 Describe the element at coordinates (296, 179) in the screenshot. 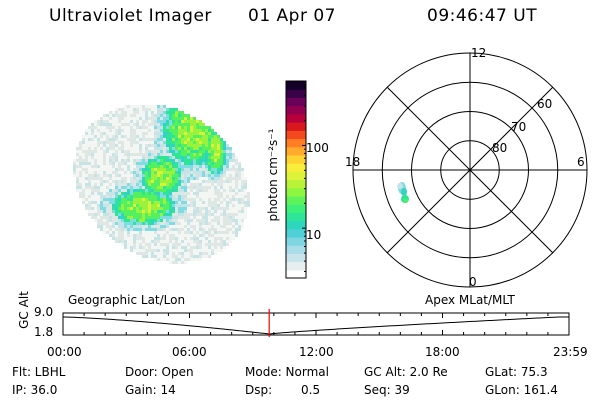

I see `colorbar-frame` at that location.